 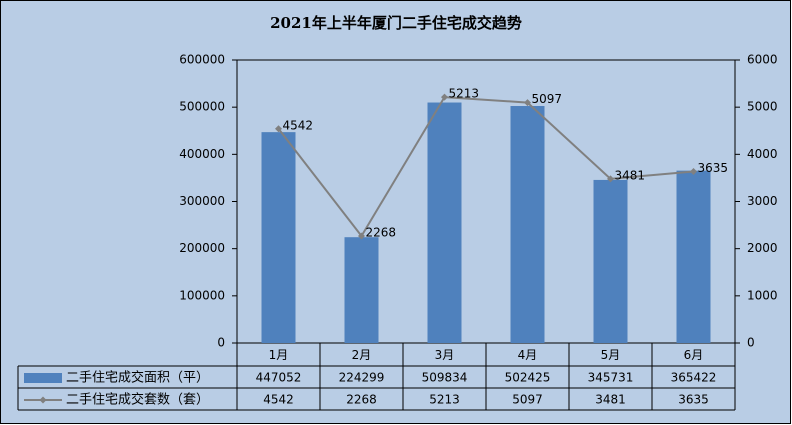 What do you see at coordinates (298, 125) in the screenshot?
I see `data-label: 4542` at bounding box center [298, 125].